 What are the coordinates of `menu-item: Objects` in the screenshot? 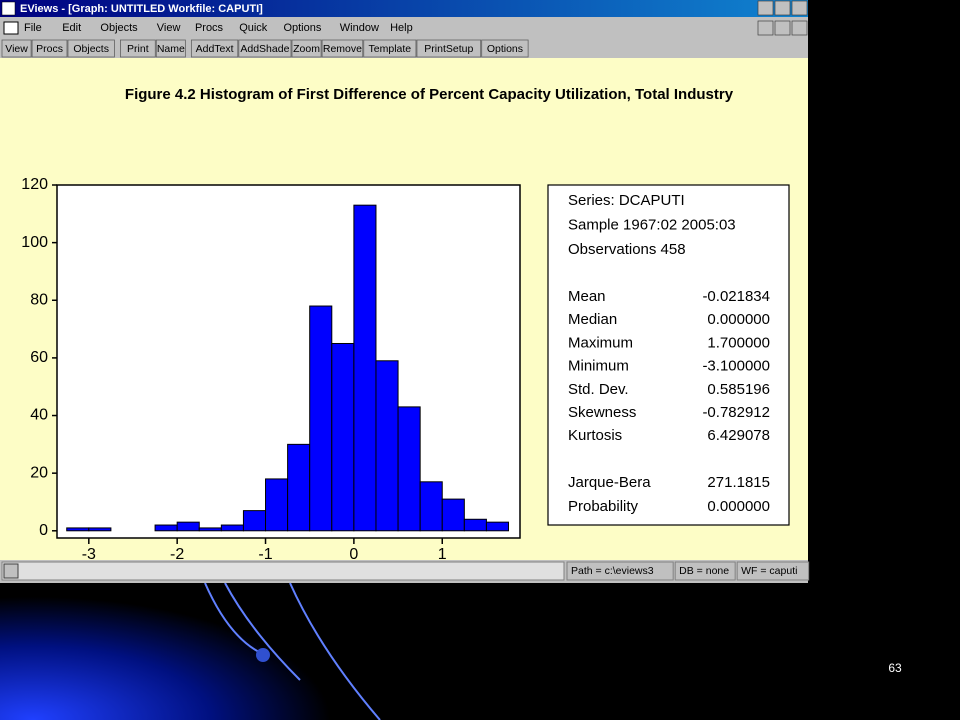 It's located at (119, 28).